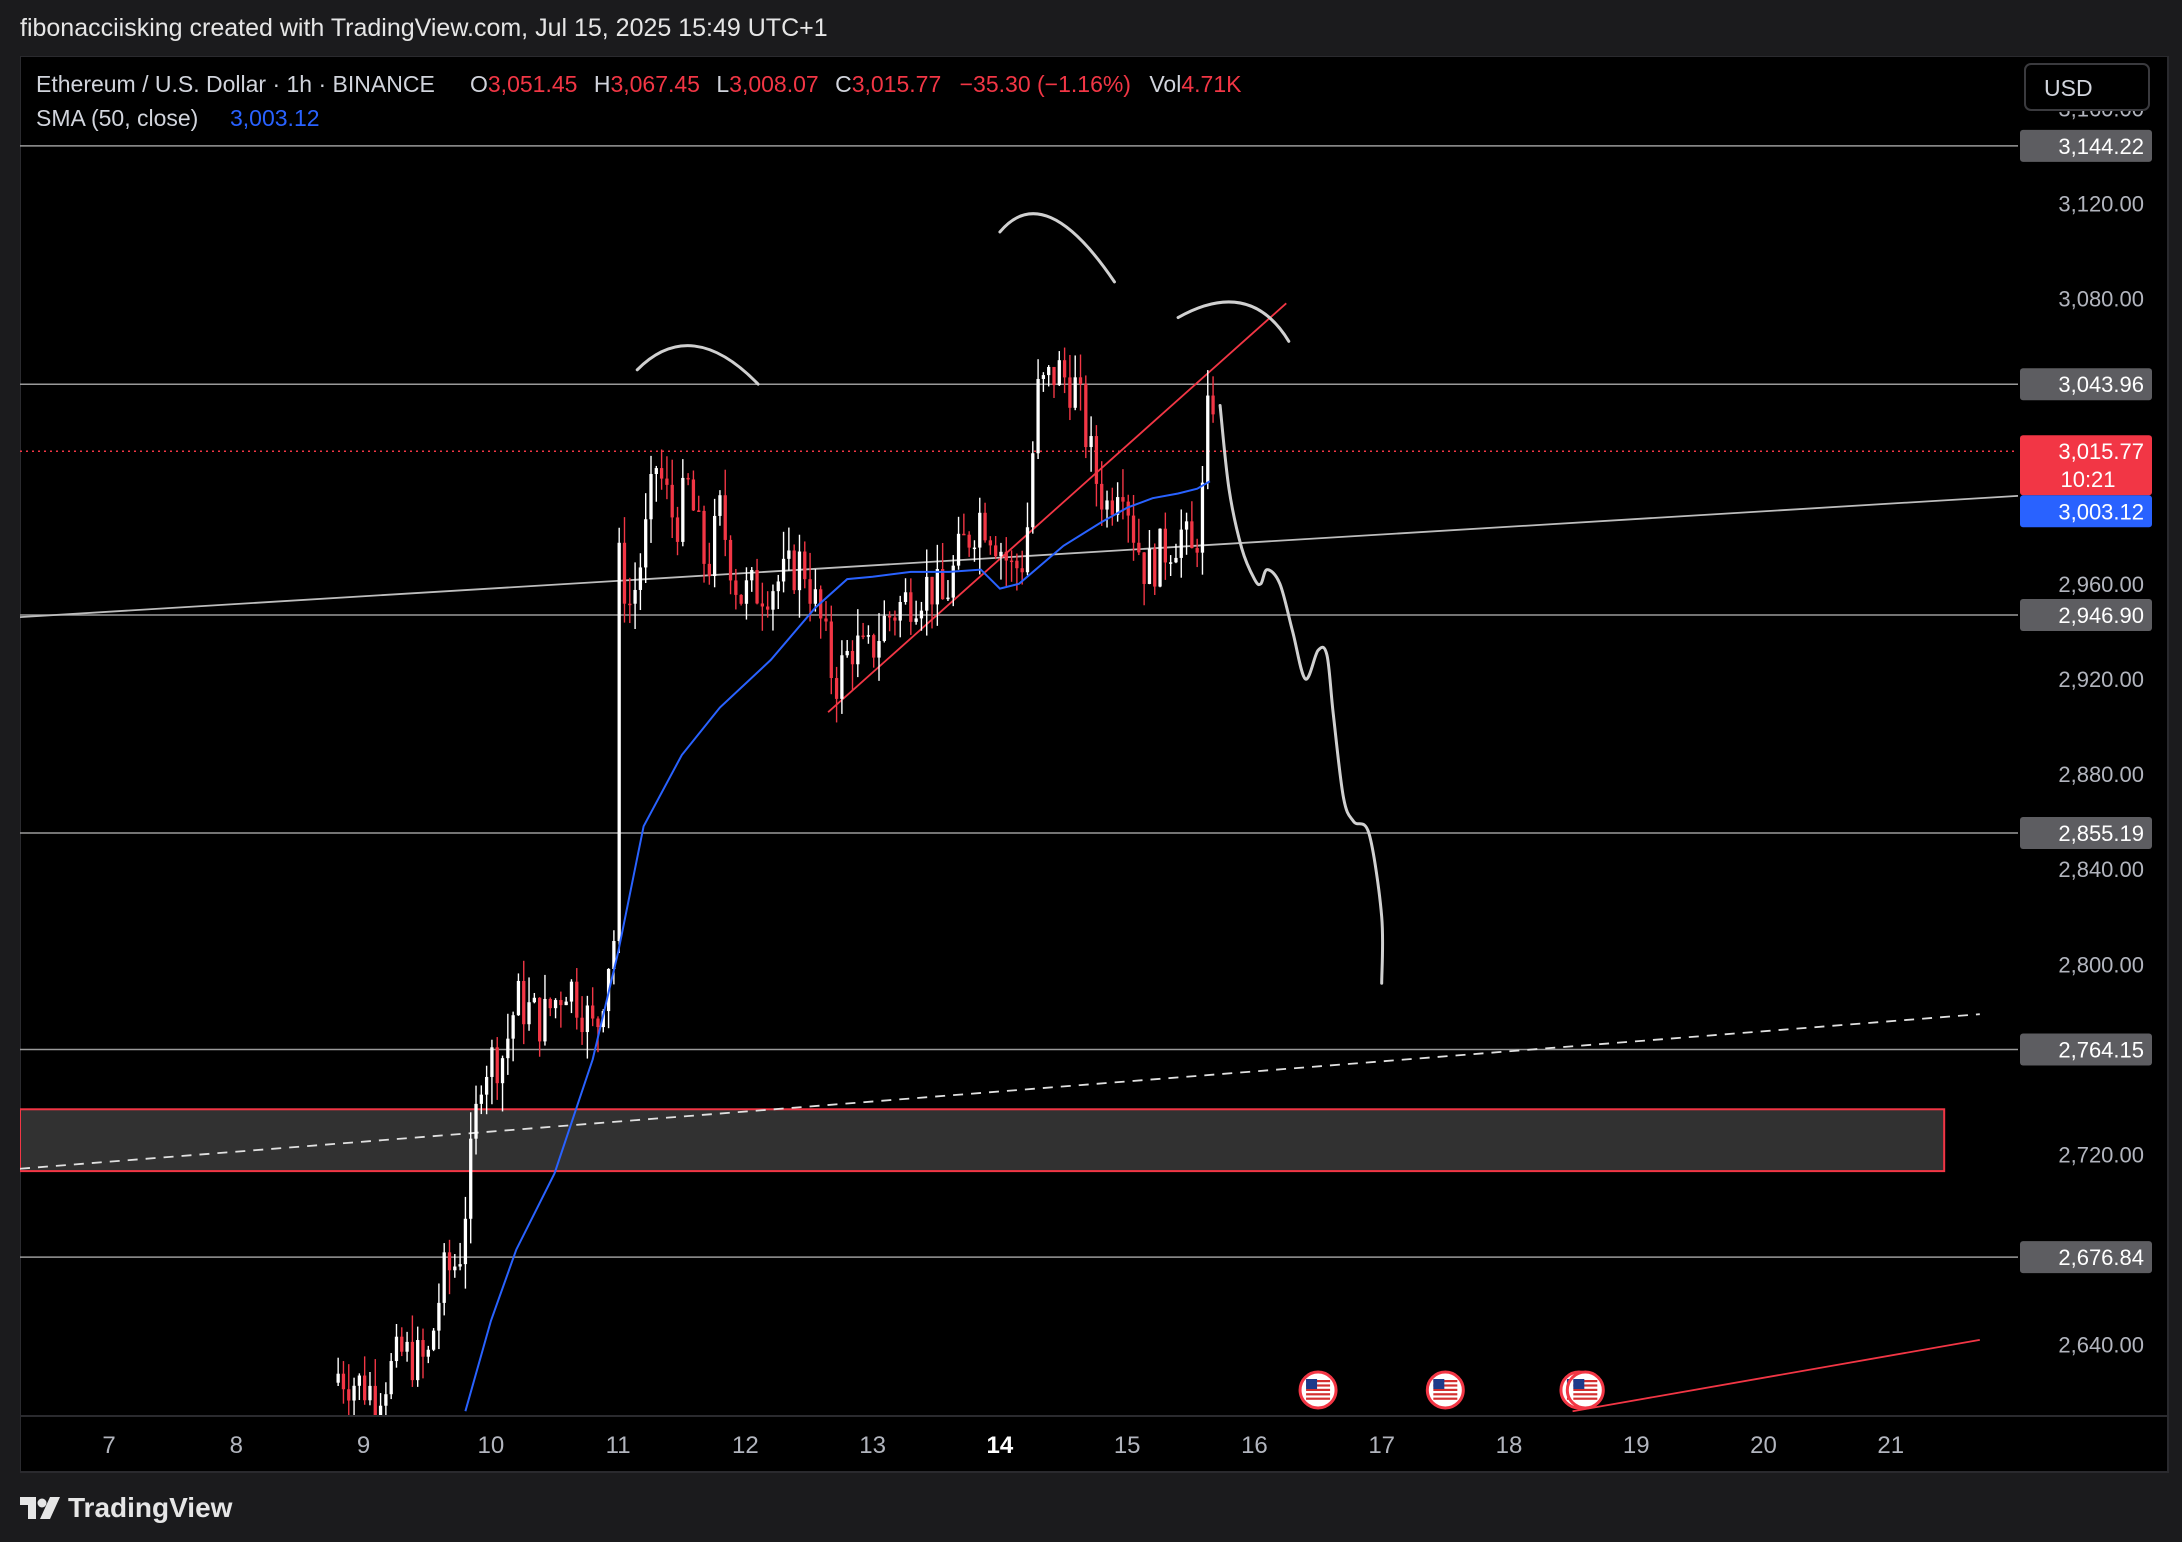  What do you see at coordinates (1000, 1091) in the screenshot?
I see `trendline-lower-dashed` at bounding box center [1000, 1091].